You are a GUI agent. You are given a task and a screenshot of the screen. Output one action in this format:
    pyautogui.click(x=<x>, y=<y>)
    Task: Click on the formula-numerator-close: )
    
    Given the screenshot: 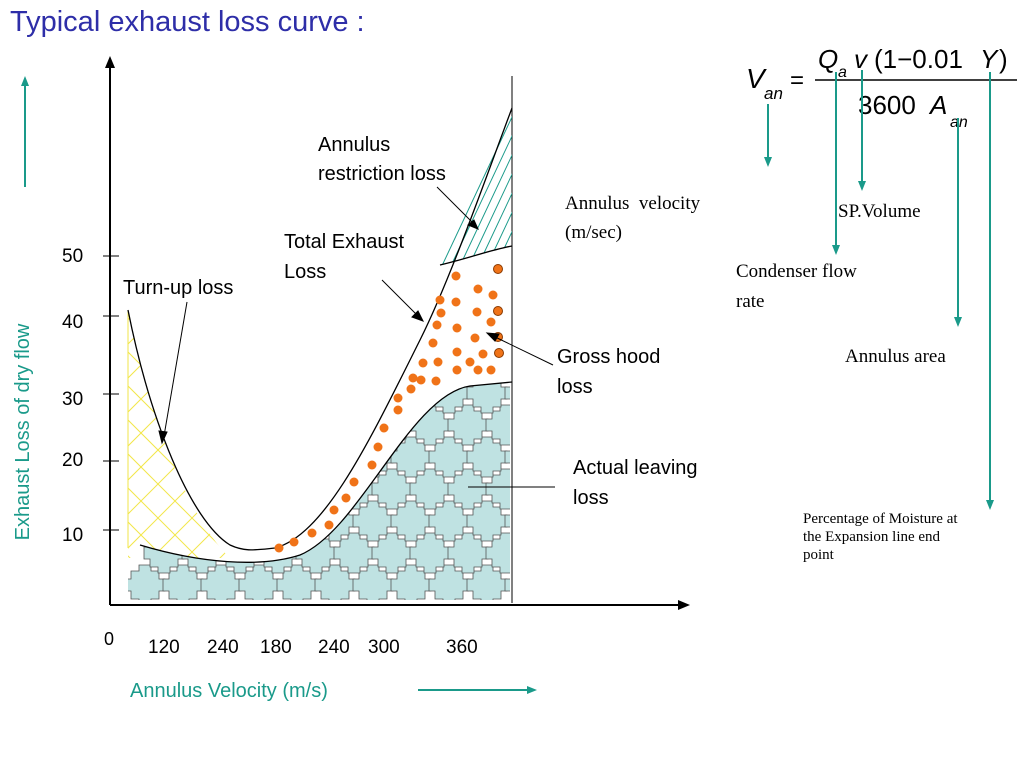 What is the action you would take?
    pyautogui.click(x=1003, y=59)
    